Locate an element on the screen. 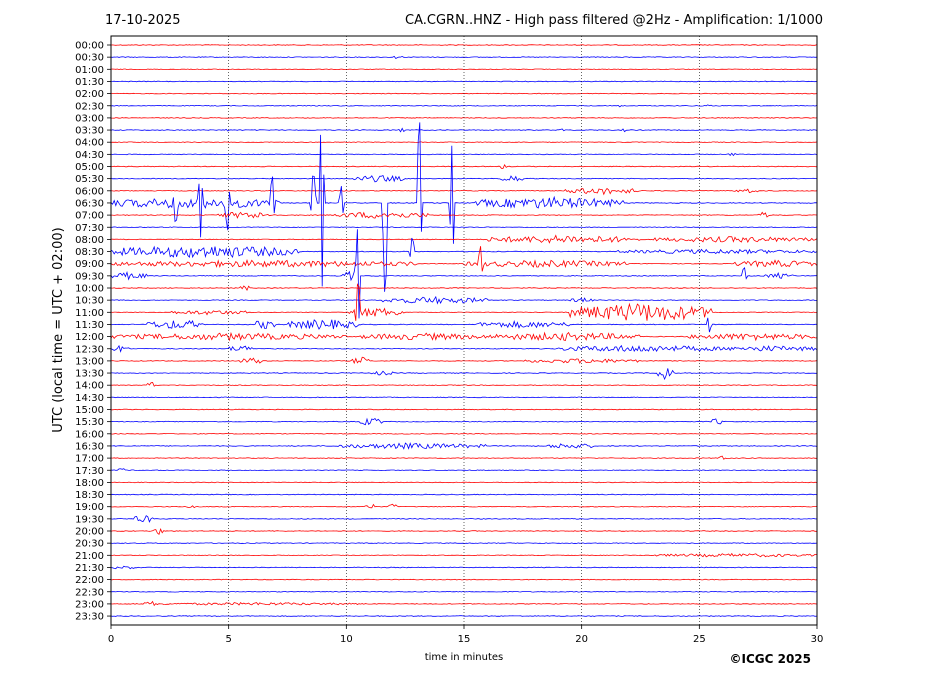 The height and width of the screenshot is (696, 927). y-tick-label: 17:30 is located at coordinates (89, 471).